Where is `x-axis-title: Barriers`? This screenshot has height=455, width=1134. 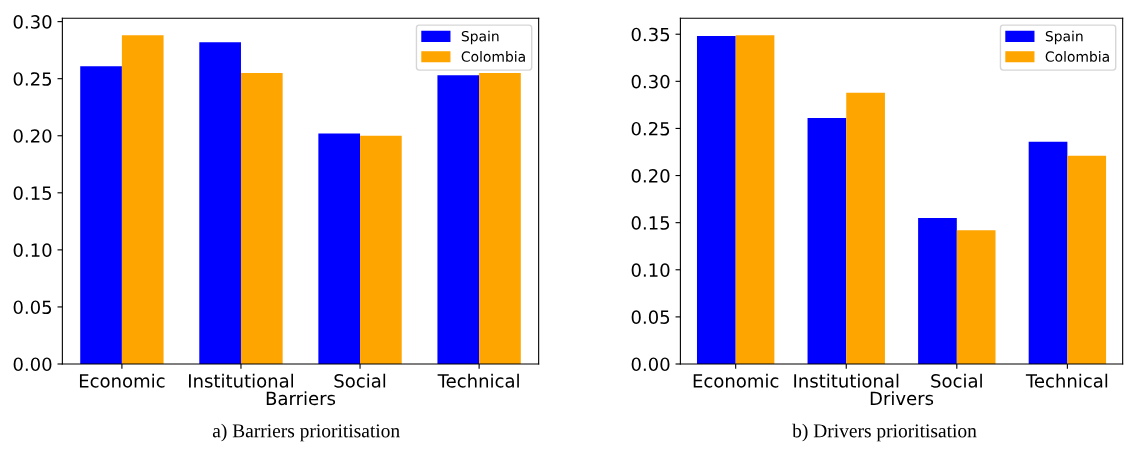 x-axis-title: Barriers is located at coordinates (301, 398).